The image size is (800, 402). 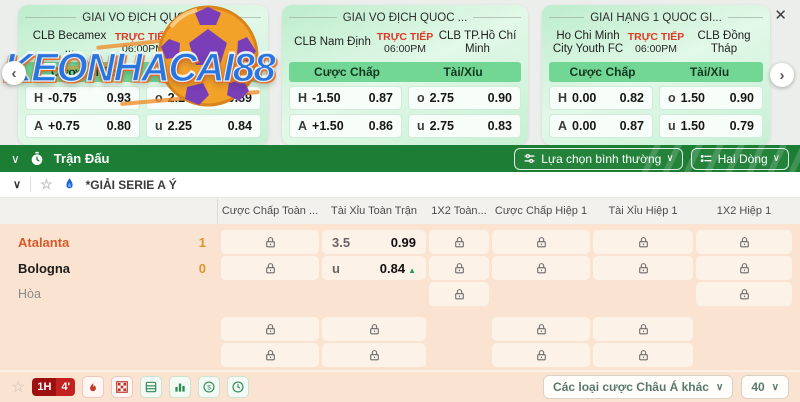 I want to click on odds-value: 0.84 ▲, so click(x=397, y=268).